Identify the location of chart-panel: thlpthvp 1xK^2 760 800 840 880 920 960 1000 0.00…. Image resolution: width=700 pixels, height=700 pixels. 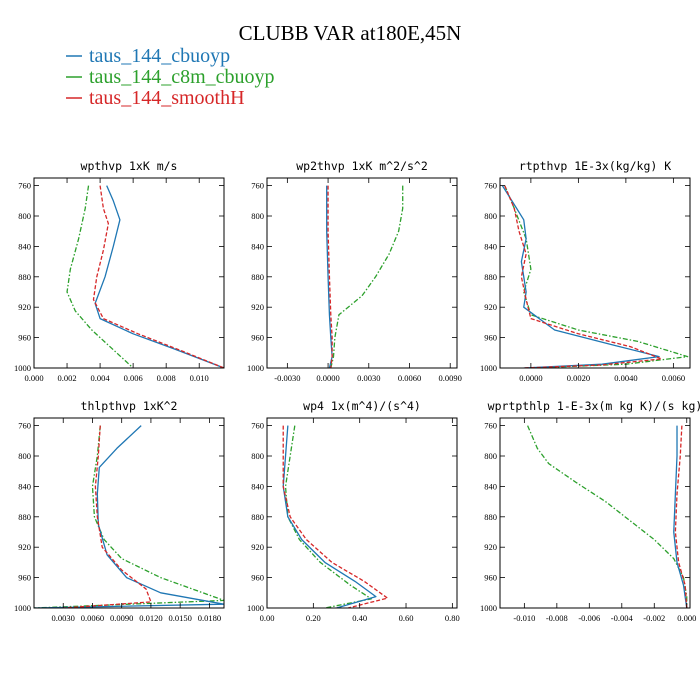
(119, 511).